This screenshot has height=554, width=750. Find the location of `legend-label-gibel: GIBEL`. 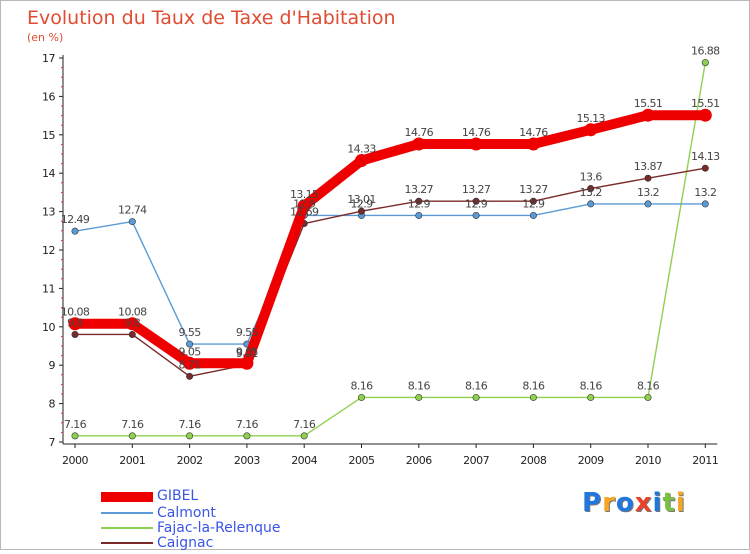

legend-label-gibel: GIBEL is located at coordinates (178, 496).